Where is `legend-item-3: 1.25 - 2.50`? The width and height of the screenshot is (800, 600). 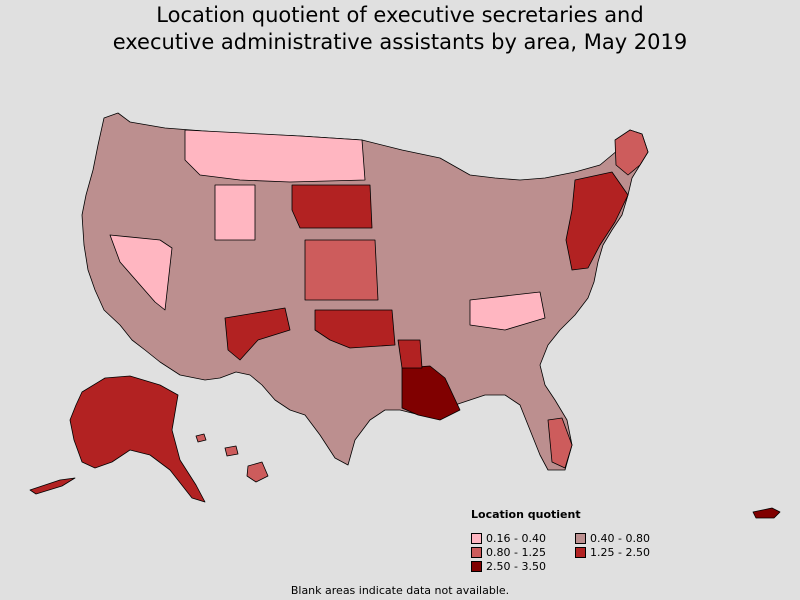
legend-item-3: 1.25 - 2.50 is located at coordinates (630, 552).